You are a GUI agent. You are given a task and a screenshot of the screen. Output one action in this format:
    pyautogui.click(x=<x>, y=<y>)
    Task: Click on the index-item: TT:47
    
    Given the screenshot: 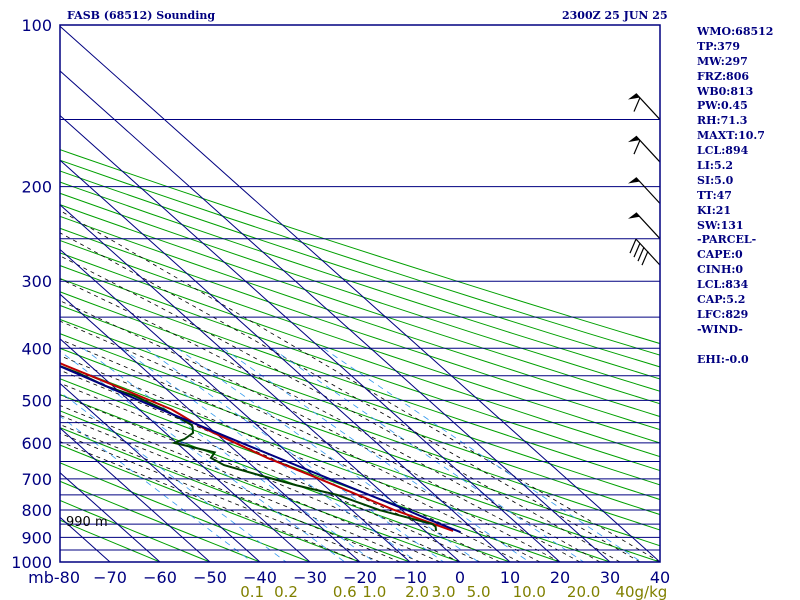 What is the action you would take?
    pyautogui.click(x=714, y=195)
    